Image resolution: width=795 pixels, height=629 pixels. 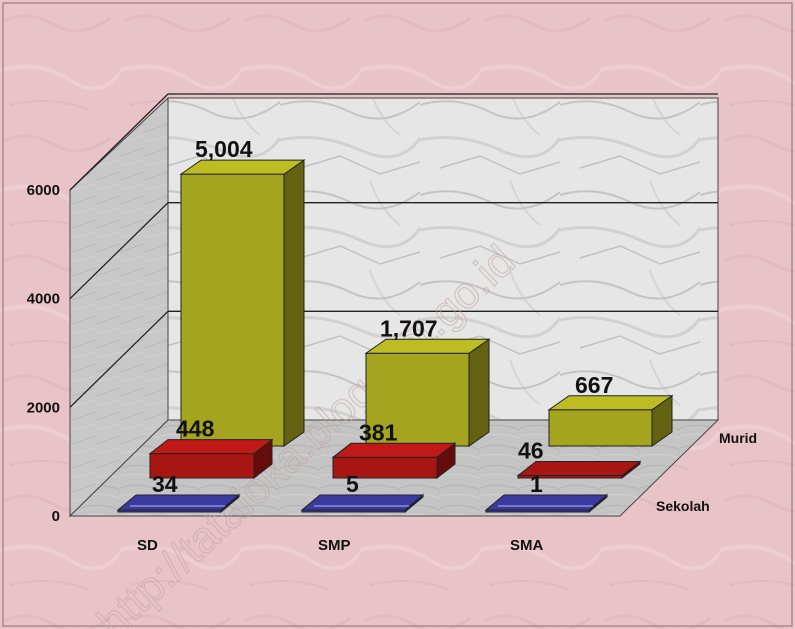 I want to click on bar-sekolah-smp-top, so click(x=394, y=450).